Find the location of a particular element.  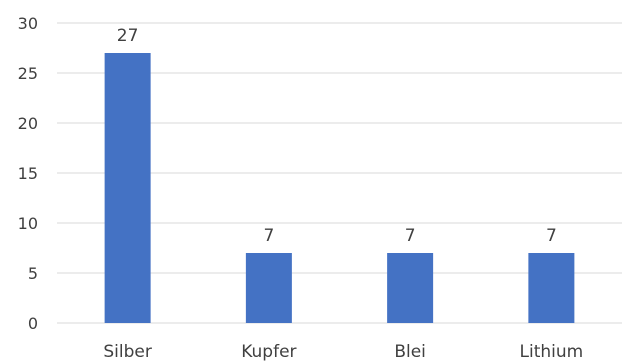

bar-kupfer is located at coordinates (268, 288).